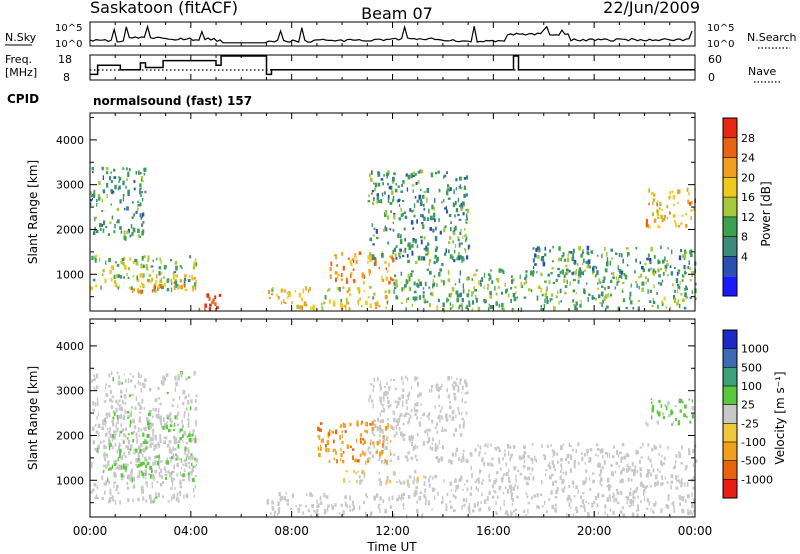 This screenshot has width=800, height=554. Describe the element at coordinates (493, 531) in the screenshot. I see `time-tick-label: 16:00` at that location.